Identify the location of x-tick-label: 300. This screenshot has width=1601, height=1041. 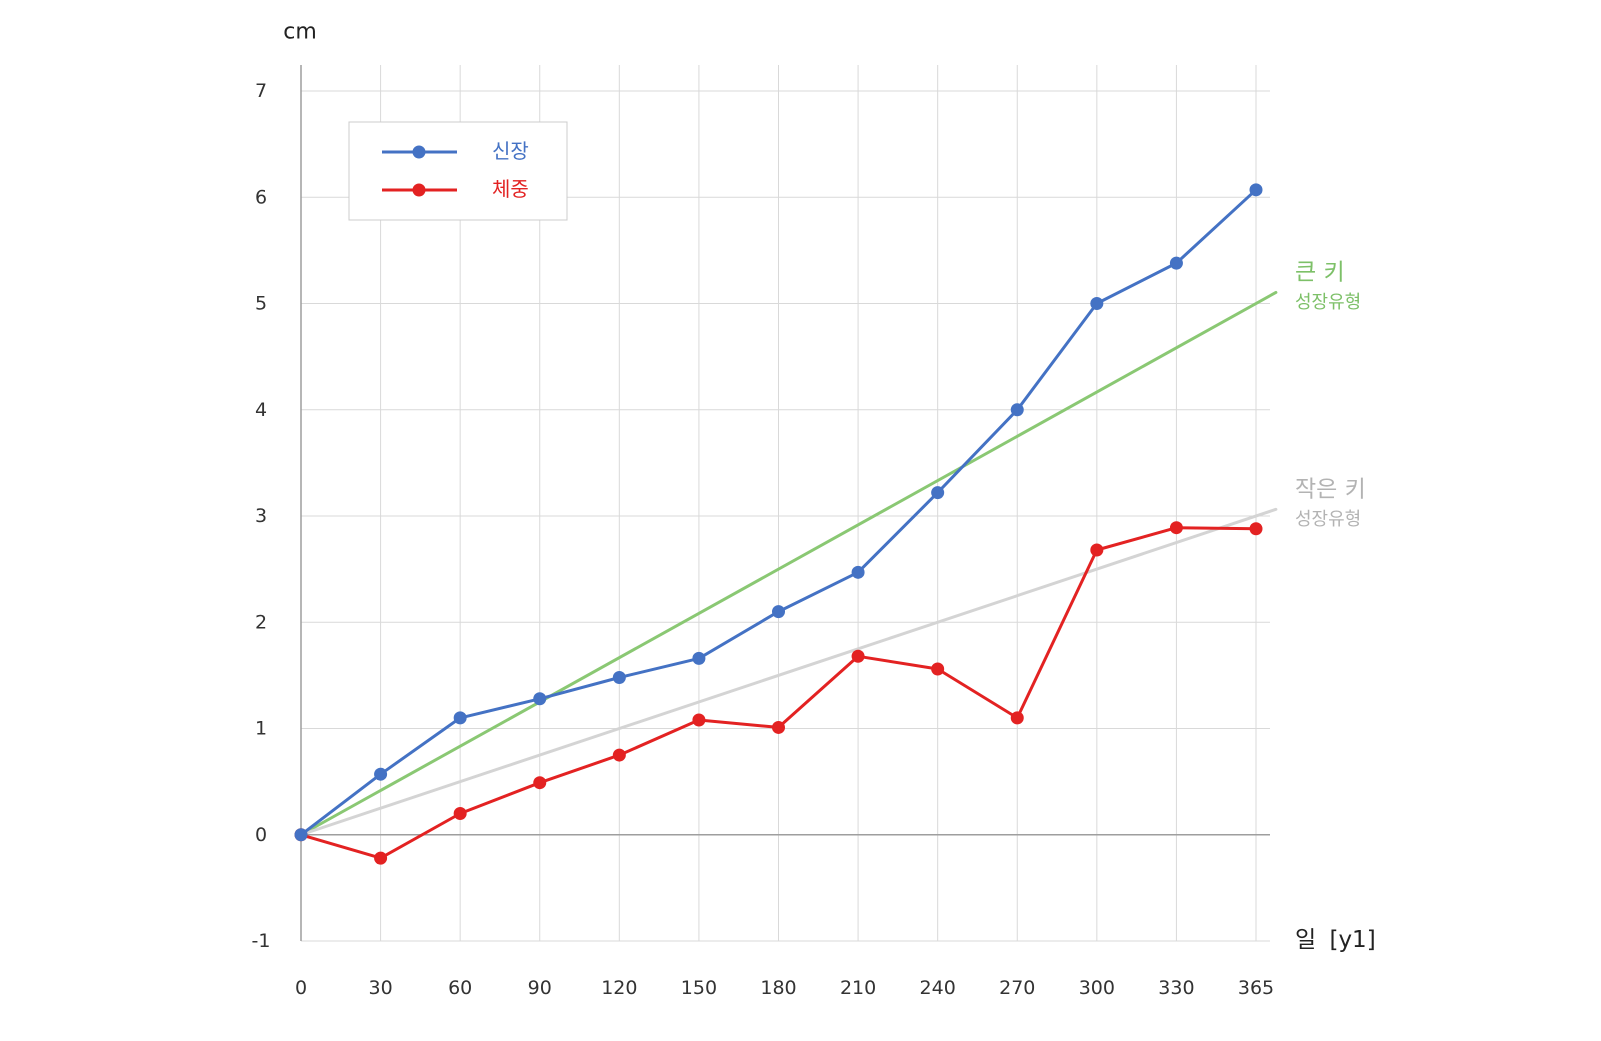
(1097, 988).